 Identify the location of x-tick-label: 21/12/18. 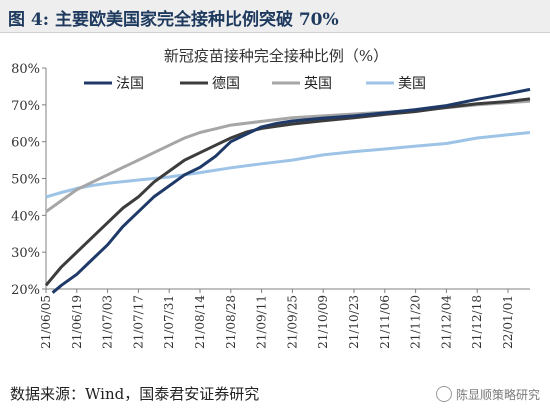
(477, 322).